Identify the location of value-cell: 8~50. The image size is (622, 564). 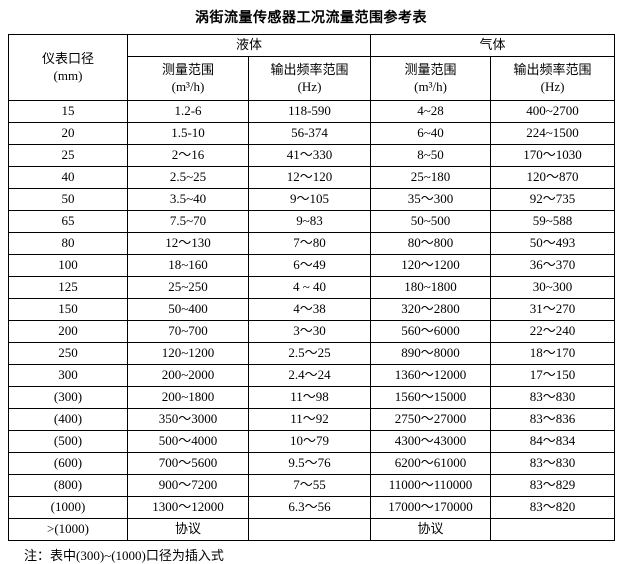
(431, 155).